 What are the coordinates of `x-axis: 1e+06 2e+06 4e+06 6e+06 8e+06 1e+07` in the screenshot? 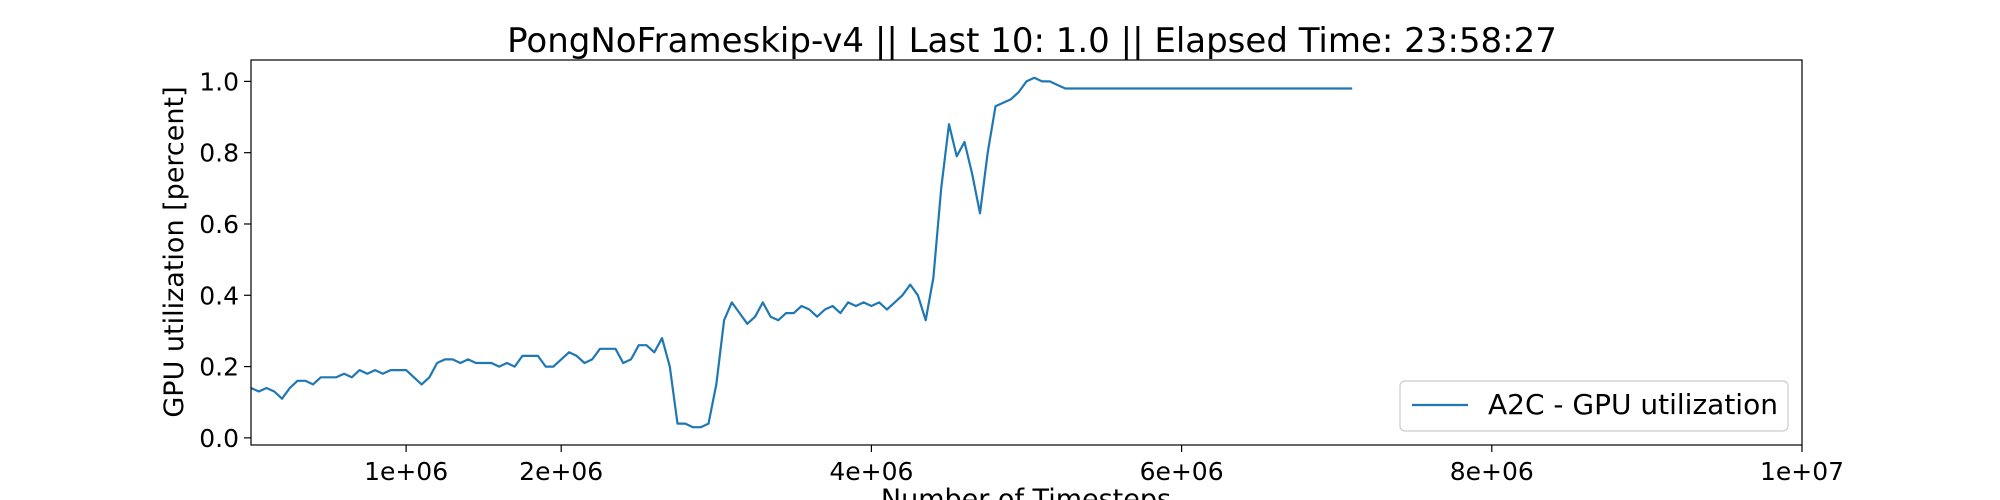 It's located at (1104, 465).